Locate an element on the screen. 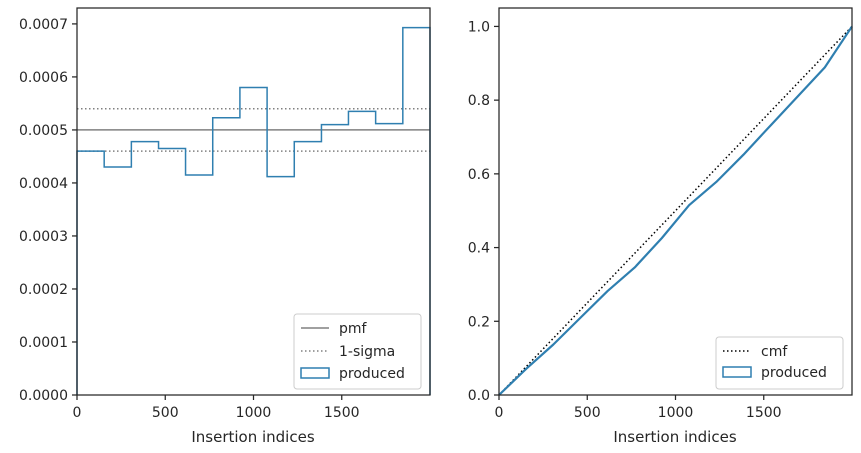  y-tick-label: 0.0 is located at coordinates (479, 396).